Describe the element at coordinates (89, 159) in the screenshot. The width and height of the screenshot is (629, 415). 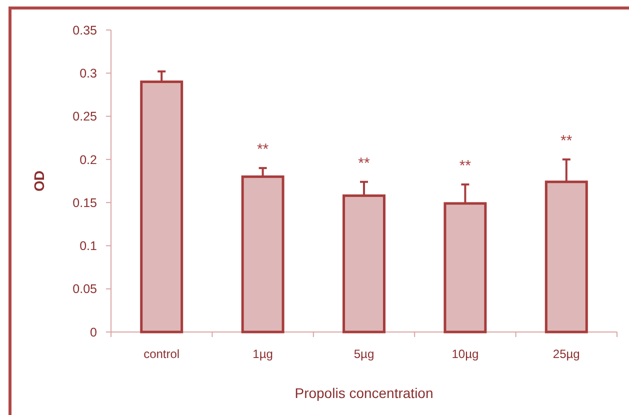
I see `y-tick-label: 0.2` at that location.